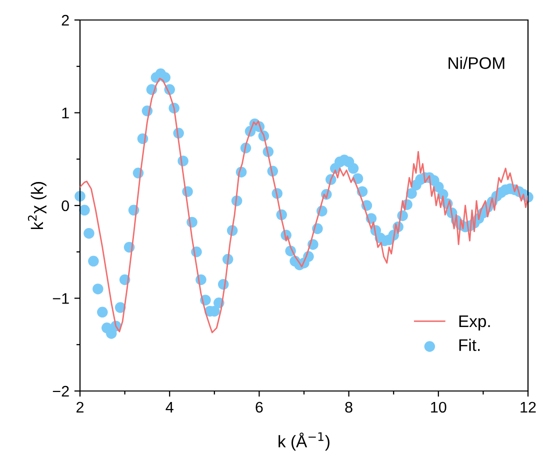 The width and height of the screenshot is (543, 471). What do you see at coordinates (528, 407) in the screenshot?
I see `x-tick-label: 12` at bounding box center [528, 407].